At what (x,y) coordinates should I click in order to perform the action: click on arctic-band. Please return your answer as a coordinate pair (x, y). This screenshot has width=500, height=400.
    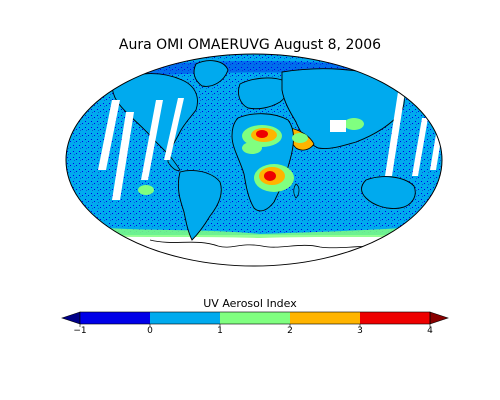
    Looking at the image, I should click on (255, 70).